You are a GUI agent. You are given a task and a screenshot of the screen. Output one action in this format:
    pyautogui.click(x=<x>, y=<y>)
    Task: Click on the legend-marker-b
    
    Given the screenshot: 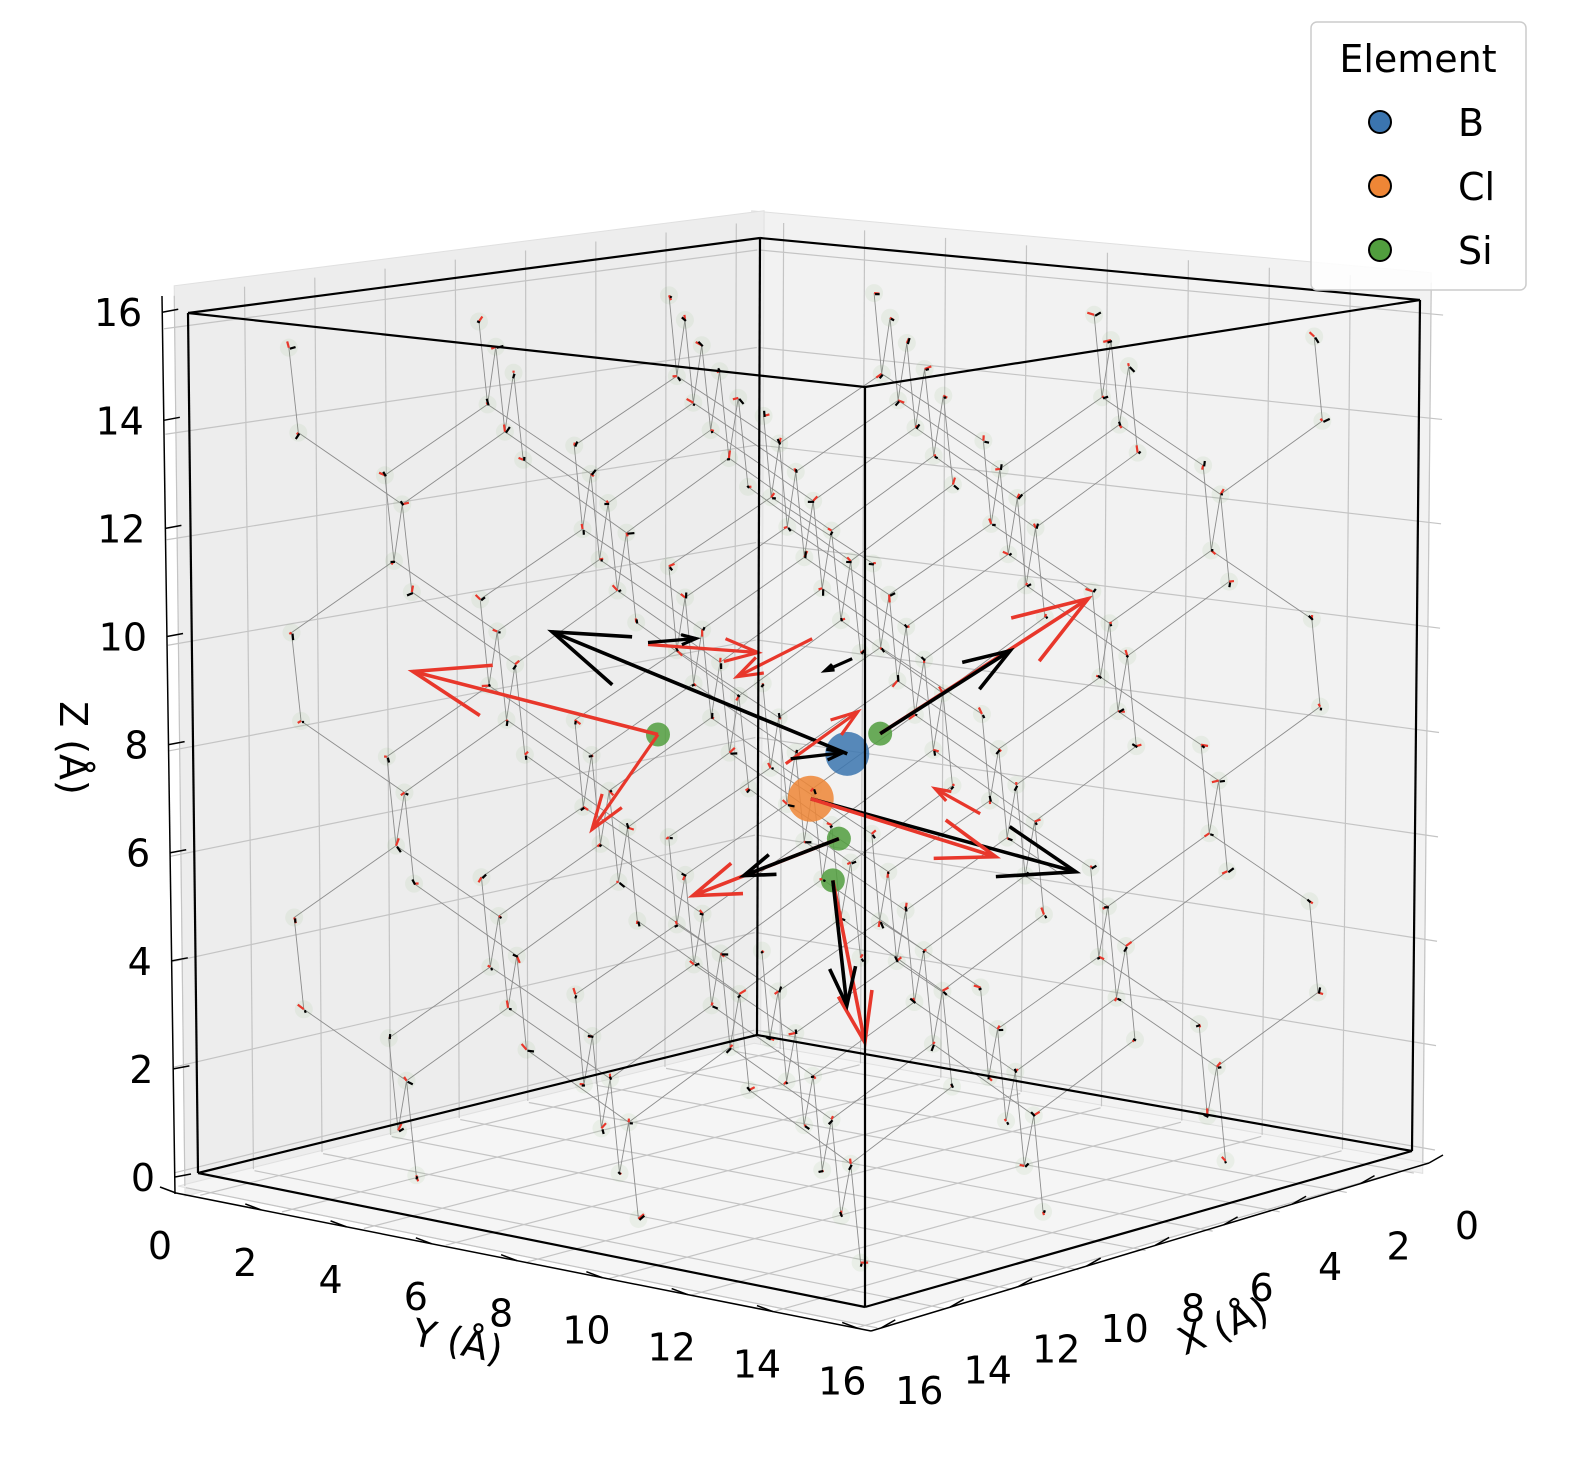 What is the action you would take?
    pyautogui.click(x=1380, y=122)
    